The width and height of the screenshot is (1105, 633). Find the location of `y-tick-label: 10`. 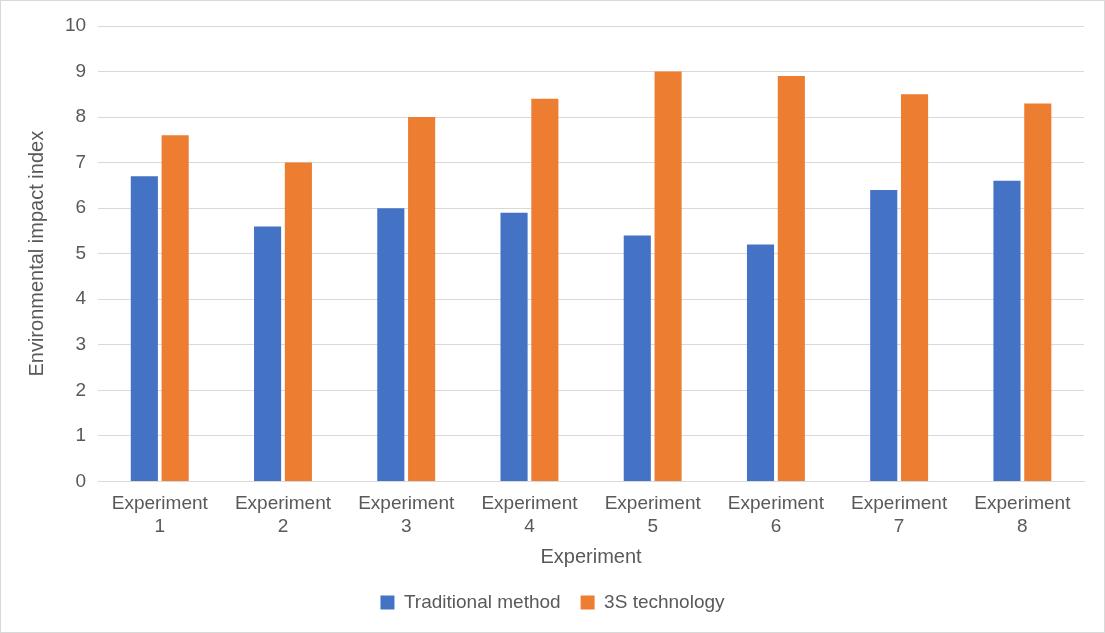

y-tick-label: 10 is located at coordinates (75, 25).